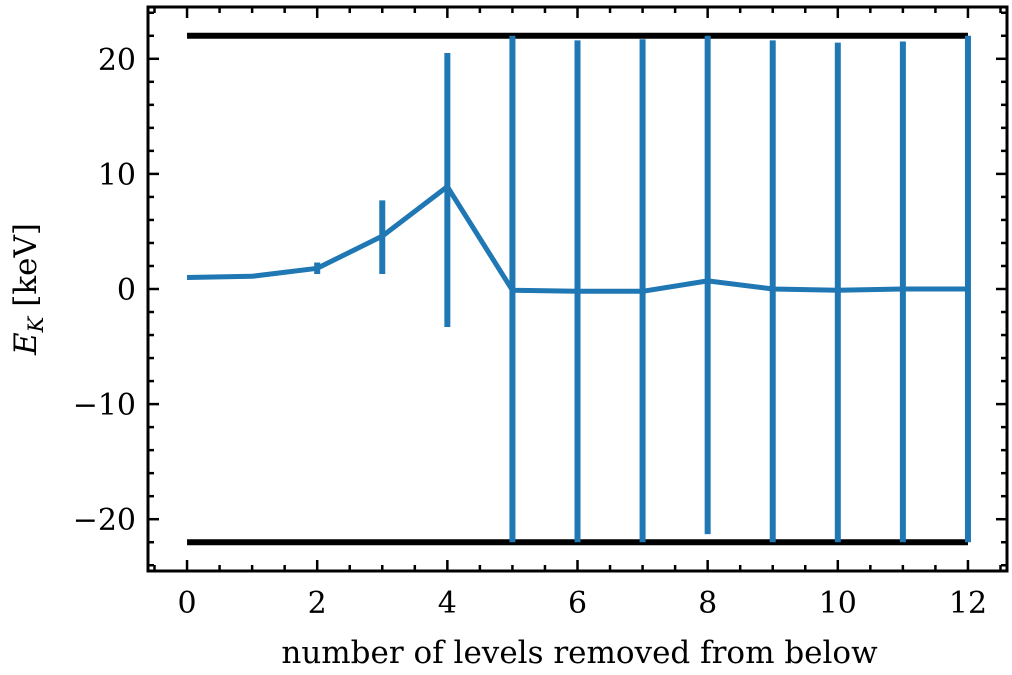 The image size is (1012, 675). What do you see at coordinates (447, 603) in the screenshot?
I see `x-tick-label: 4` at bounding box center [447, 603].